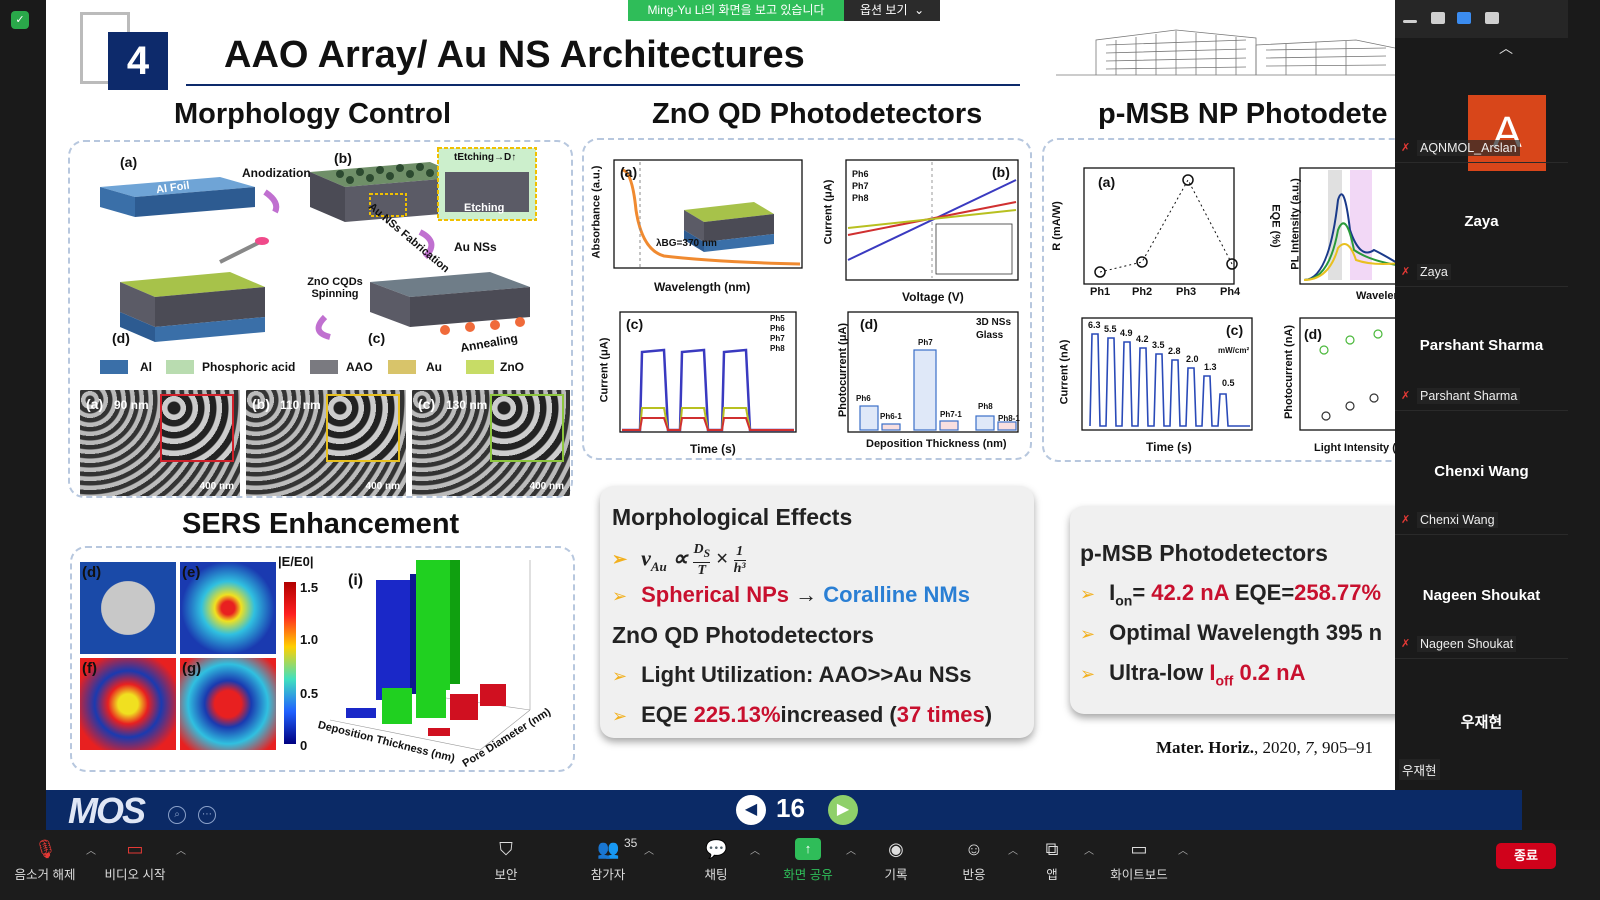 The height and width of the screenshot is (900, 1600). I want to click on people-icon: 👥, so click(608, 849).